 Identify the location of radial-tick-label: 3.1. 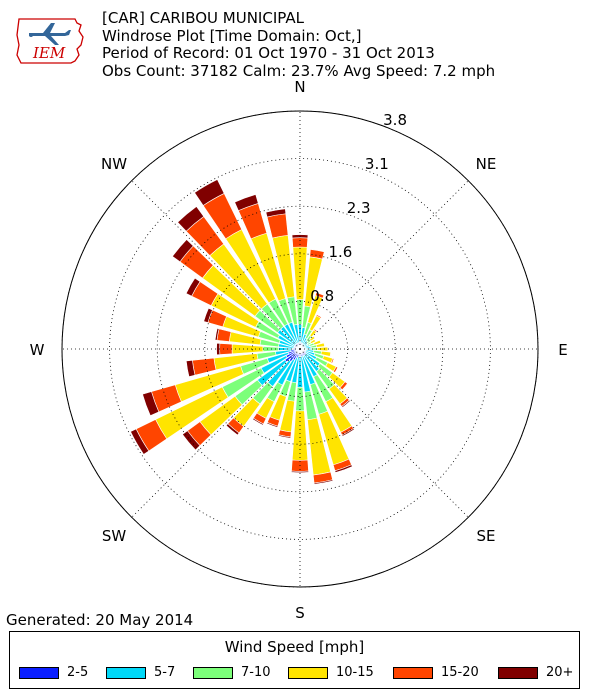
(377, 164).